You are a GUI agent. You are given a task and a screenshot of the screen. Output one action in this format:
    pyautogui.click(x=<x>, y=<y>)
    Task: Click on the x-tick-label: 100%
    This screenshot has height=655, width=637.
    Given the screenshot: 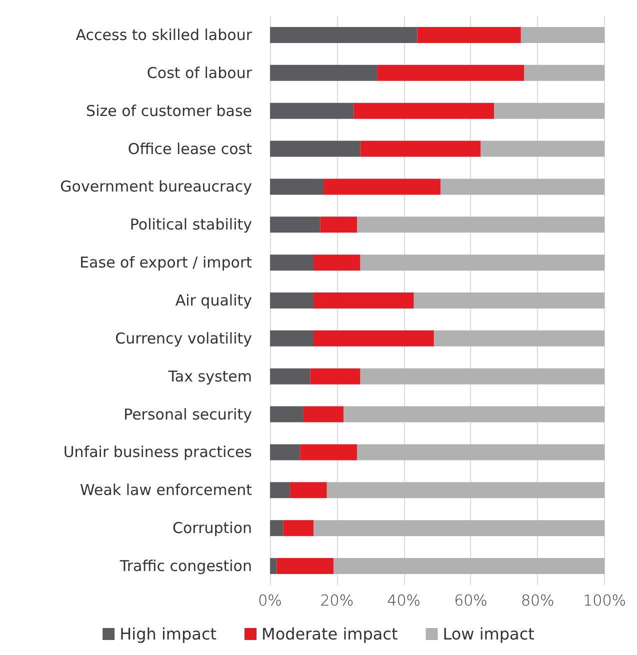 What is the action you would take?
    pyautogui.click(x=604, y=601)
    